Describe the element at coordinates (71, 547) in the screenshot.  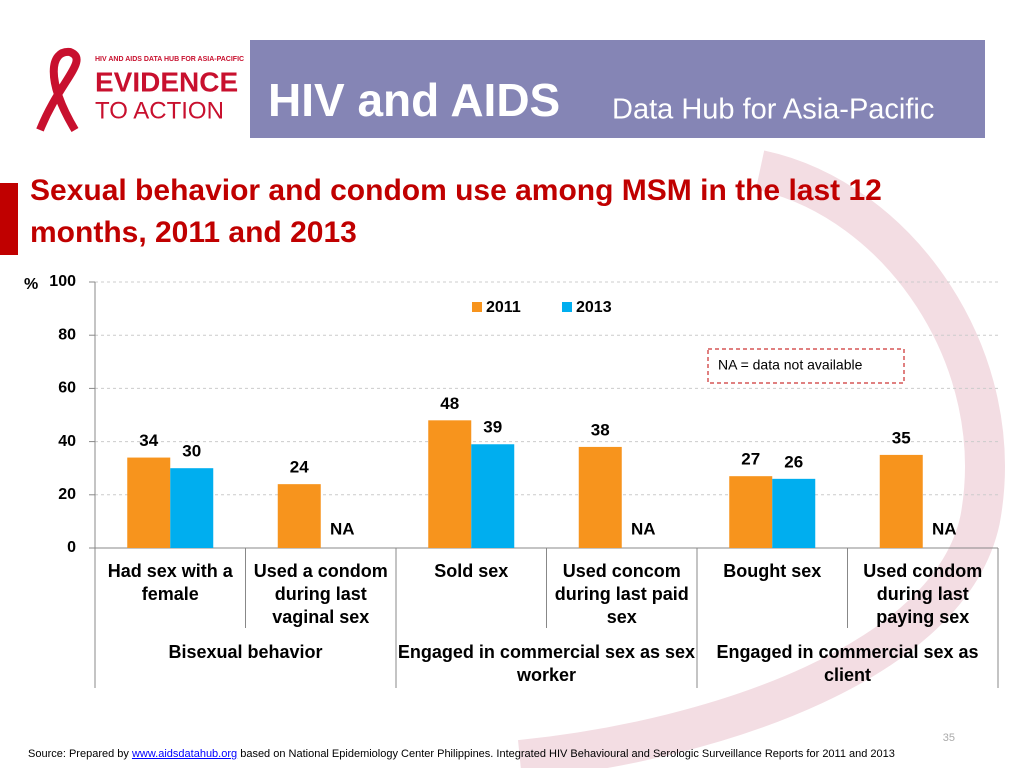
I see `y-tick-label: 0` at that location.